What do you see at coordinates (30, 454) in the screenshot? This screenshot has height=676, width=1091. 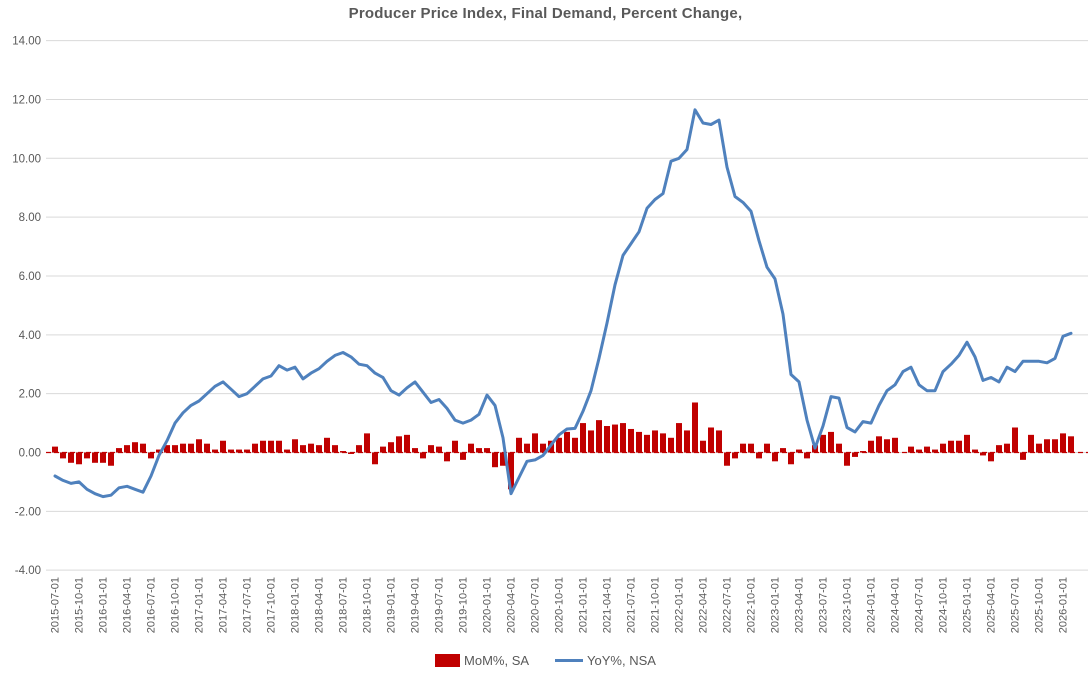 I see `y-tick-label: 0.00` at bounding box center [30, 454].